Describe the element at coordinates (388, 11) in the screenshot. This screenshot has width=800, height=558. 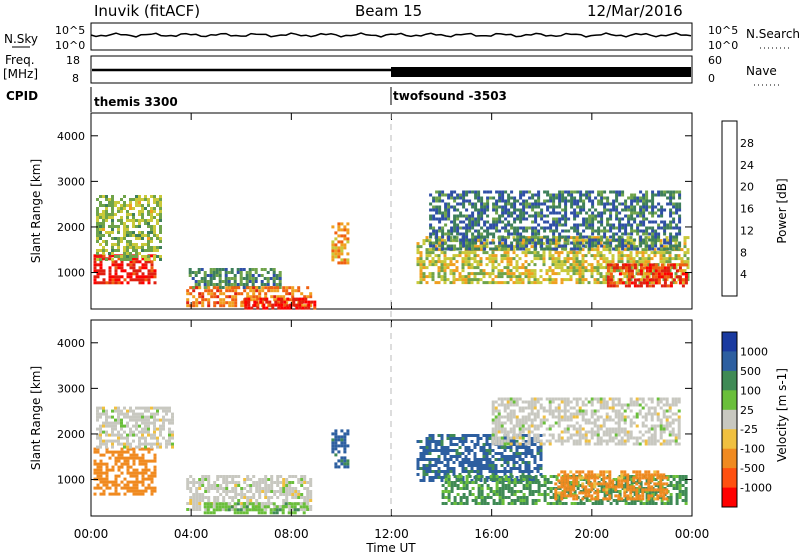
I see `beam-title: Beam 15` at that location.